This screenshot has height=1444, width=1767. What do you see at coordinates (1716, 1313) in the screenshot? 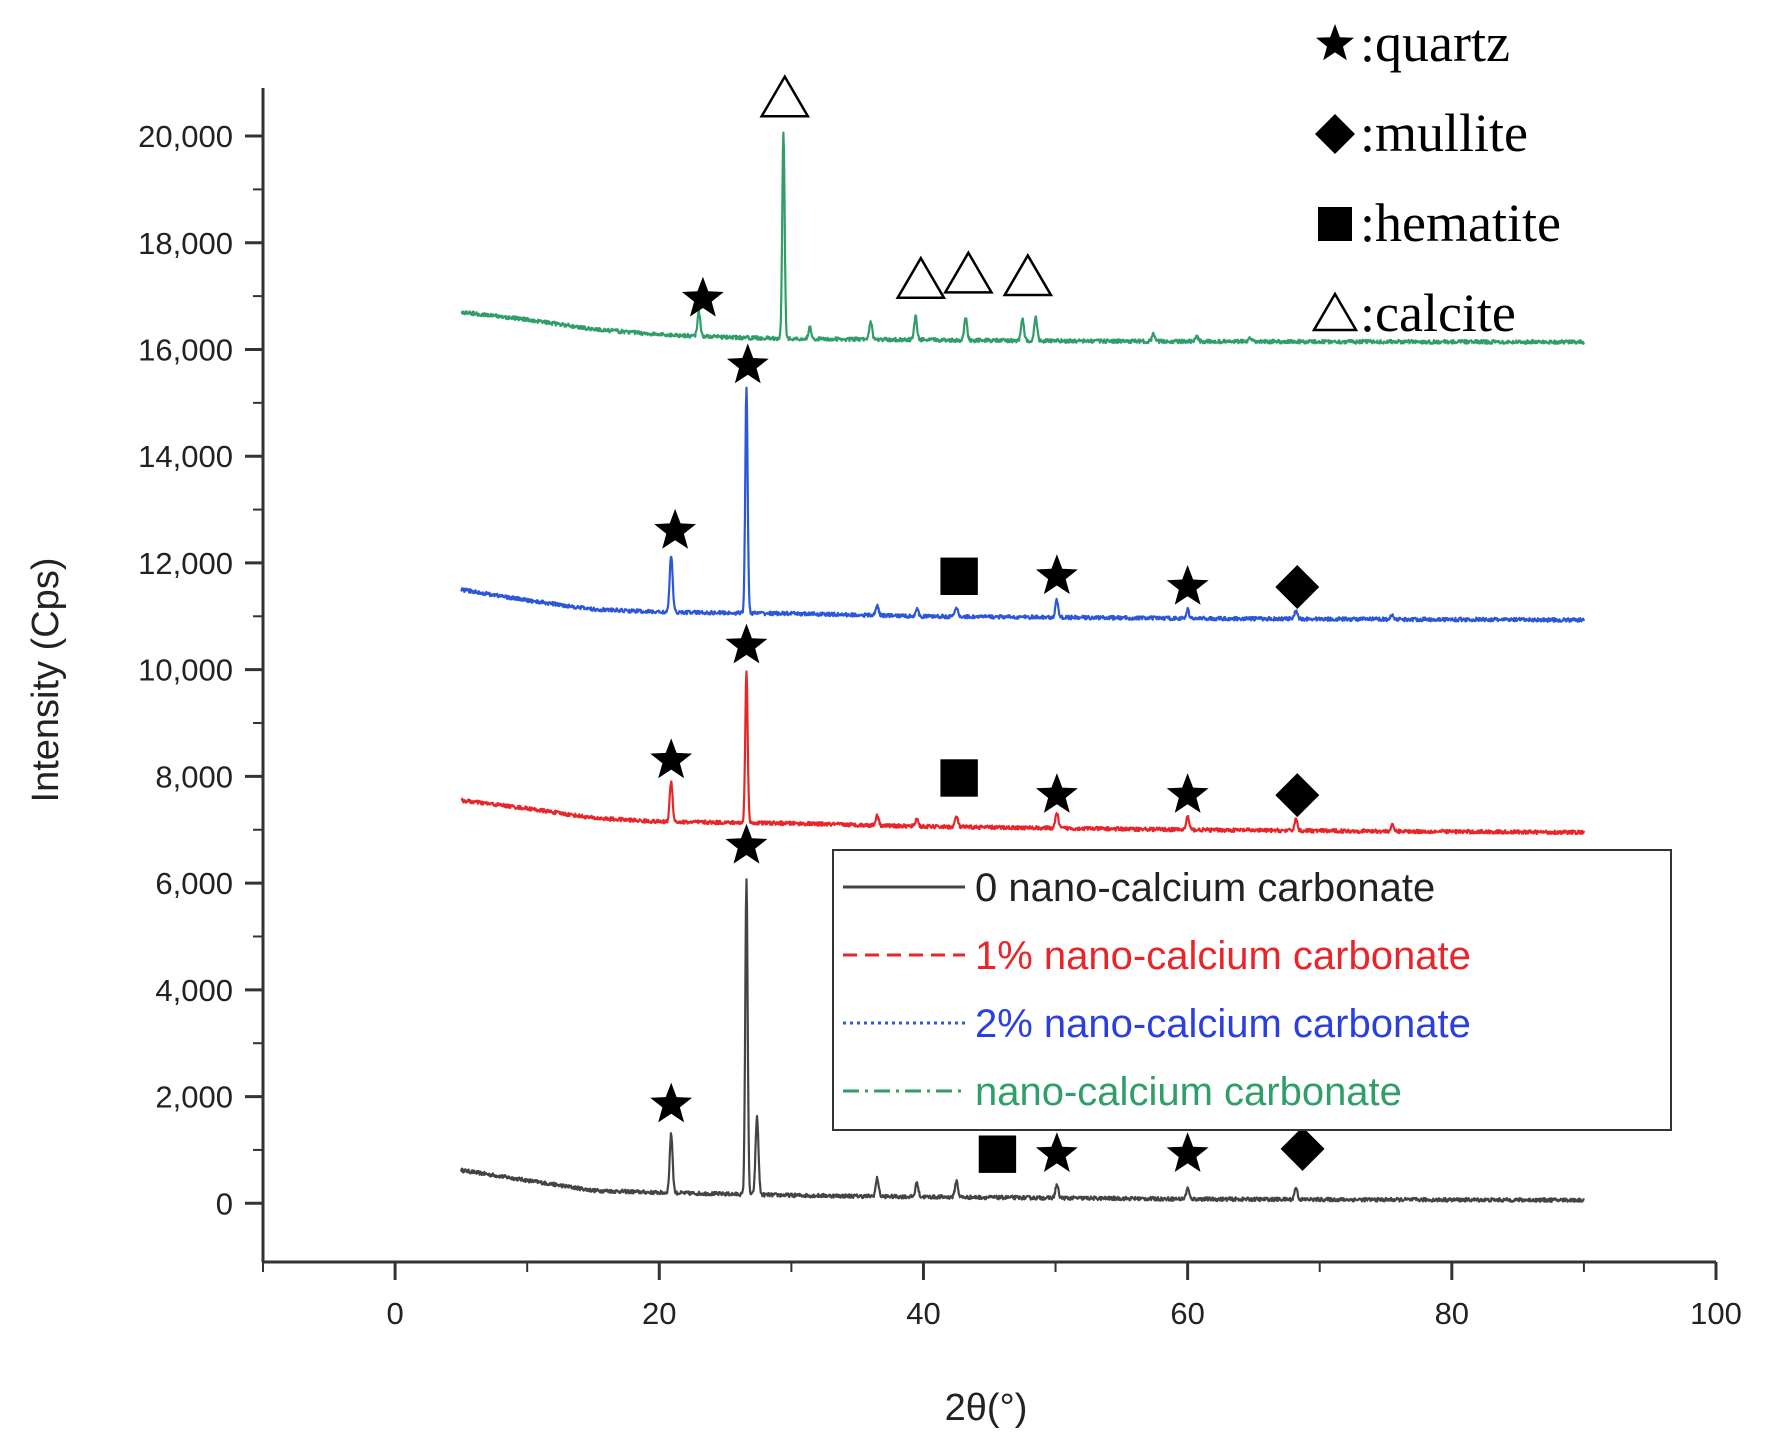
I see `x-tick-label: 100` at bounding box center [1716, 1313].